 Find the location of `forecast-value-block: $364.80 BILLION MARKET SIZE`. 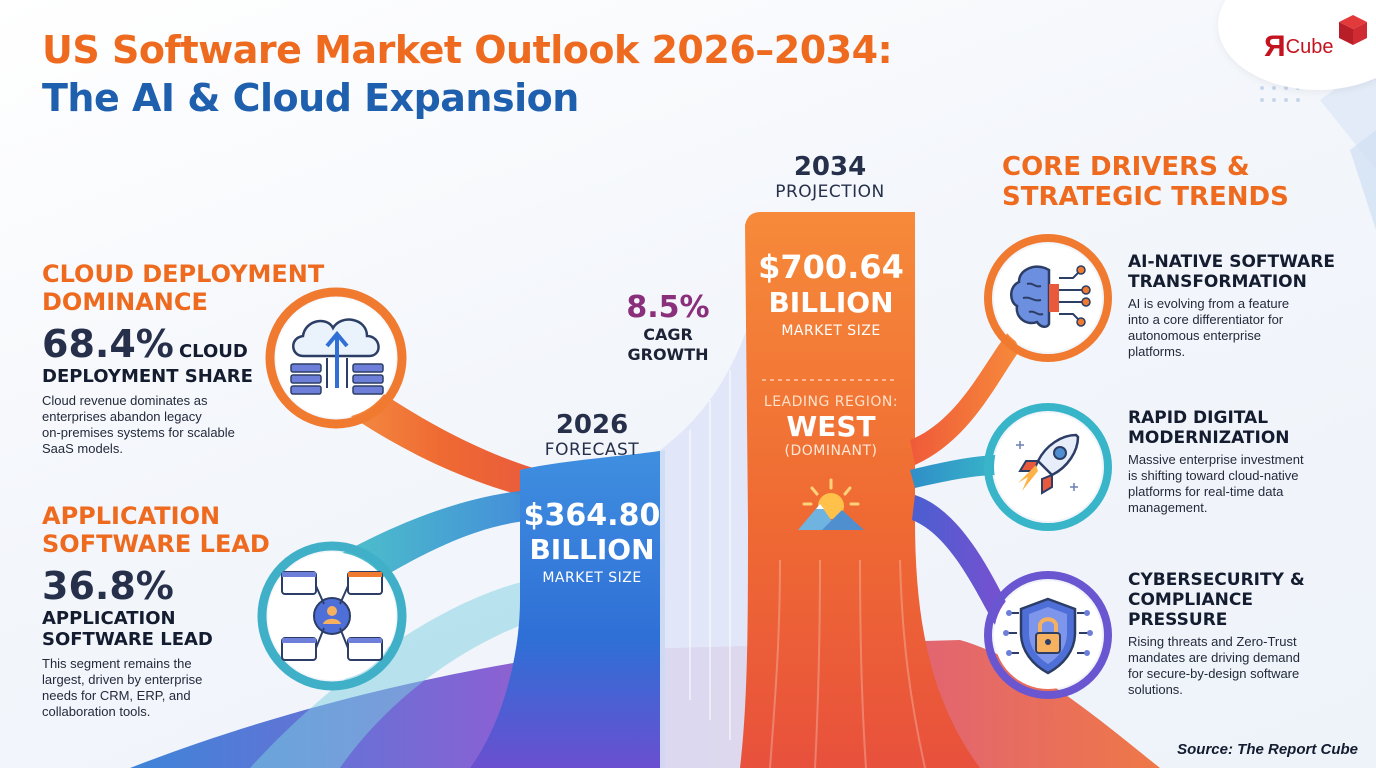

forecast-value-block: $364.80 BILLION MARKET SIZE is located at coordinates (592, 542).